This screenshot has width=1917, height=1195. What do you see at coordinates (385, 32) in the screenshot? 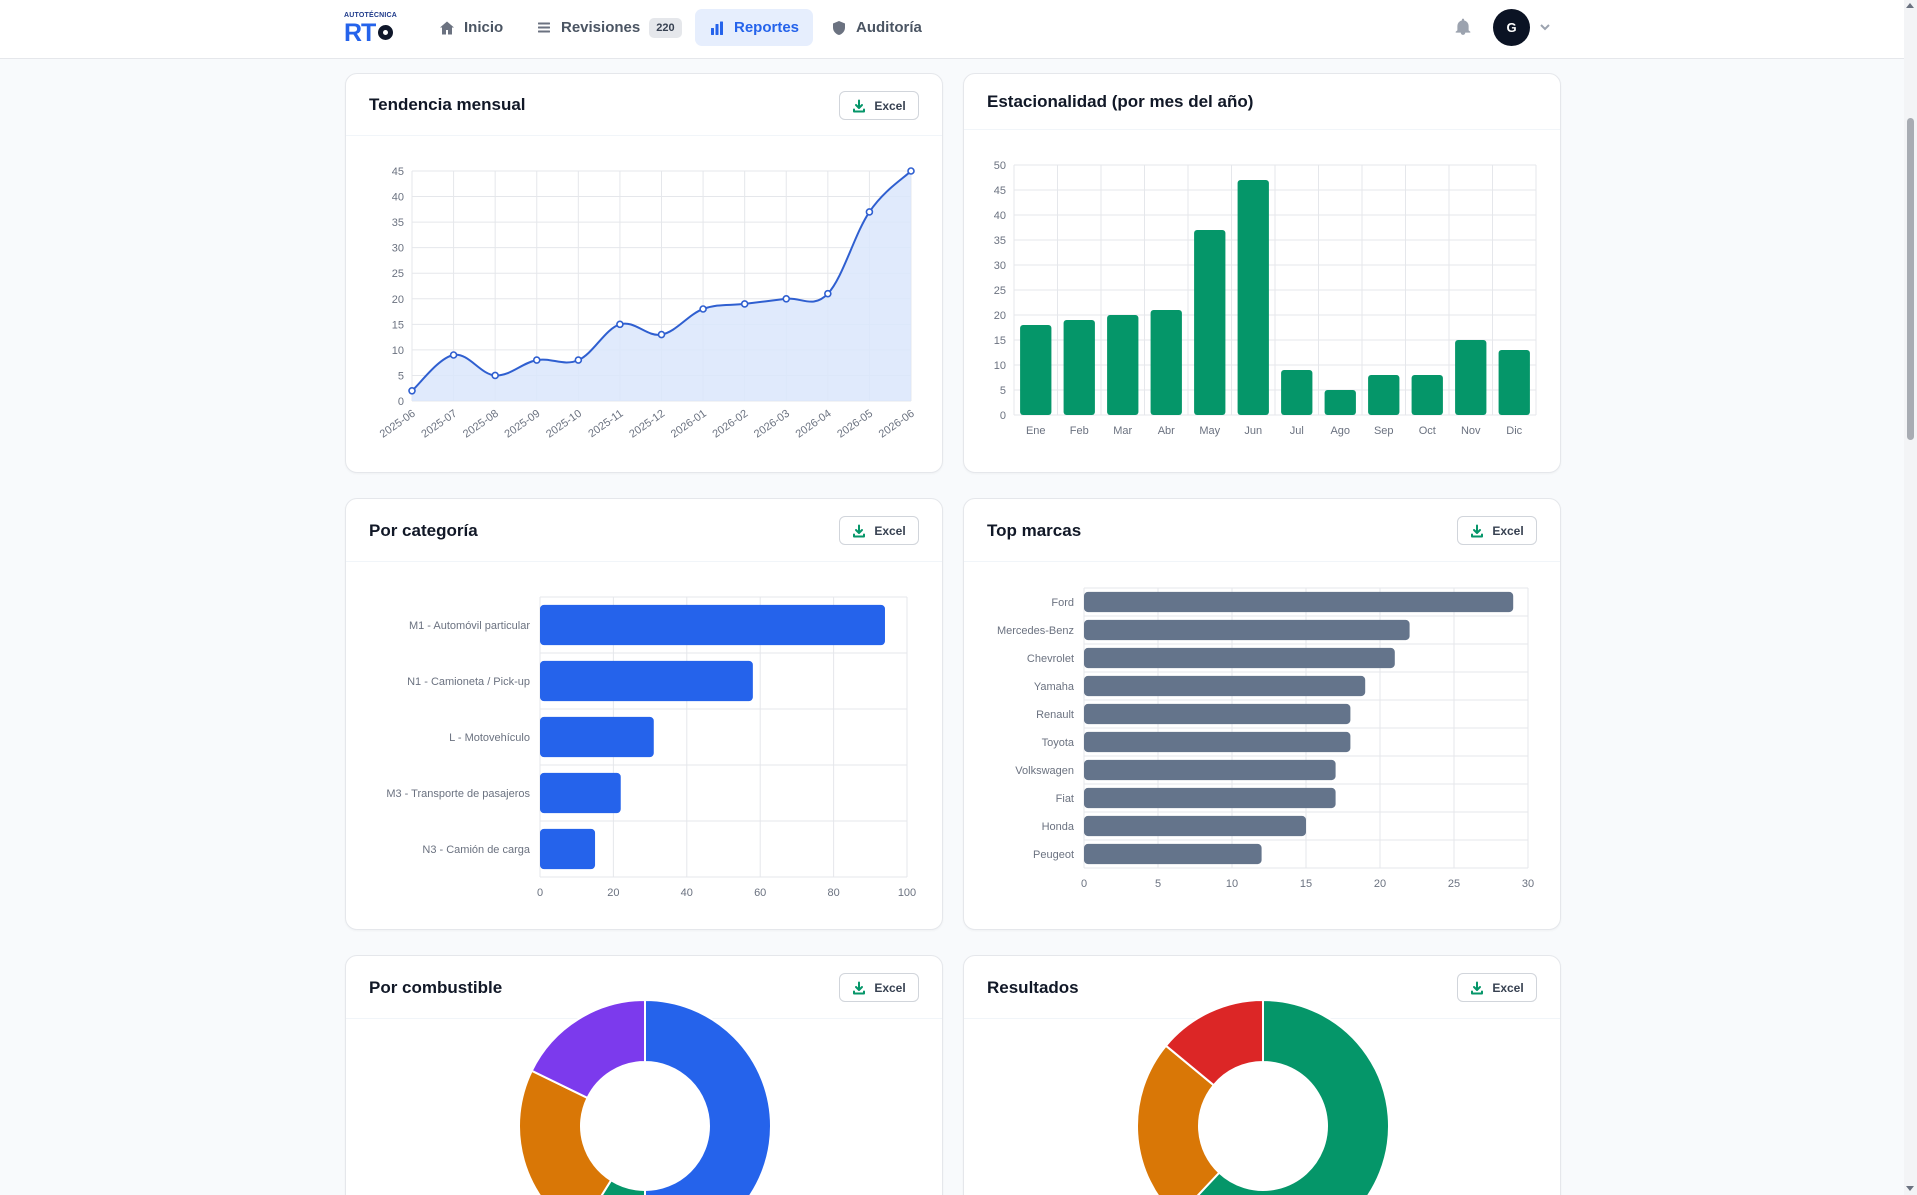
I see `wheel-icon` at bounding box center [385, 32].